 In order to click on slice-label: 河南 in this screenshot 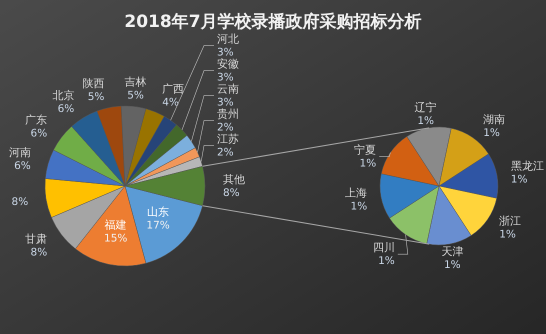, I will do `click(19, 152)`.